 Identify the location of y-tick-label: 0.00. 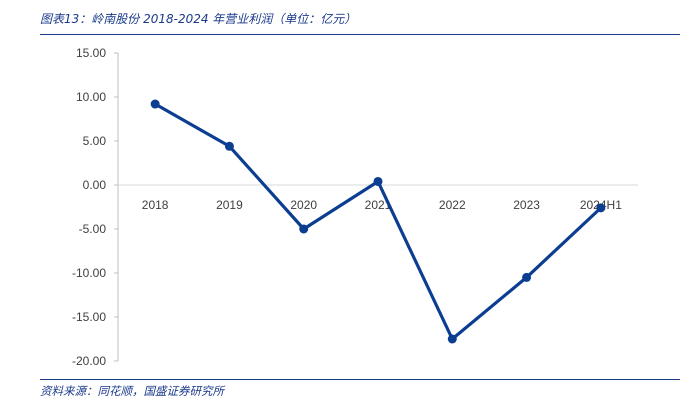
(95, 185).